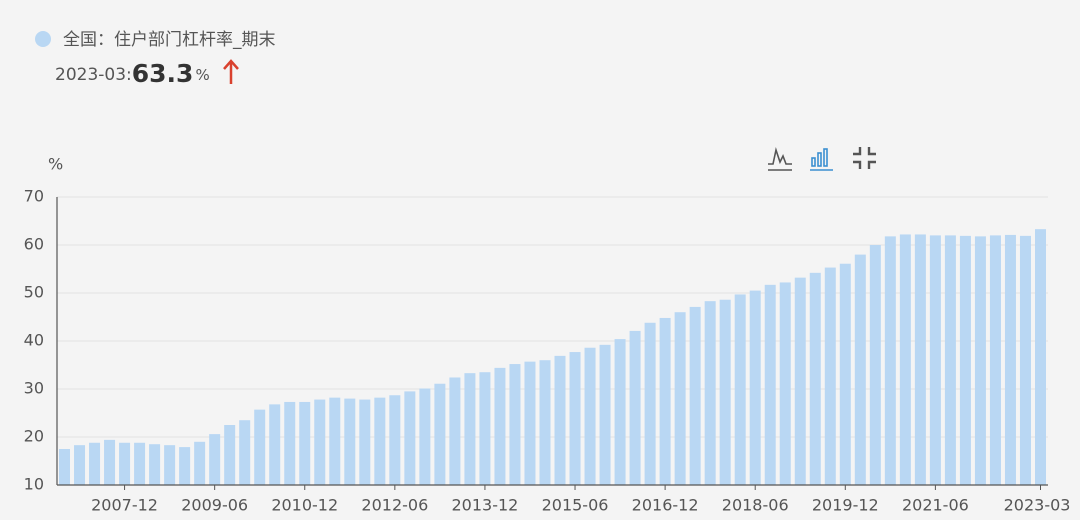 The height and width of the screenshot is (520, 1080). I want to click on collapse-button, so click(864, 158).